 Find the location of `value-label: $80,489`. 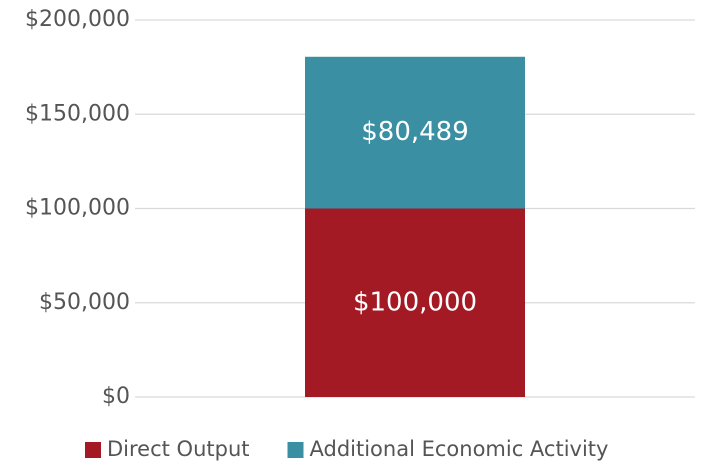

value-label: $80,489 is located at coordinates (415, 132).